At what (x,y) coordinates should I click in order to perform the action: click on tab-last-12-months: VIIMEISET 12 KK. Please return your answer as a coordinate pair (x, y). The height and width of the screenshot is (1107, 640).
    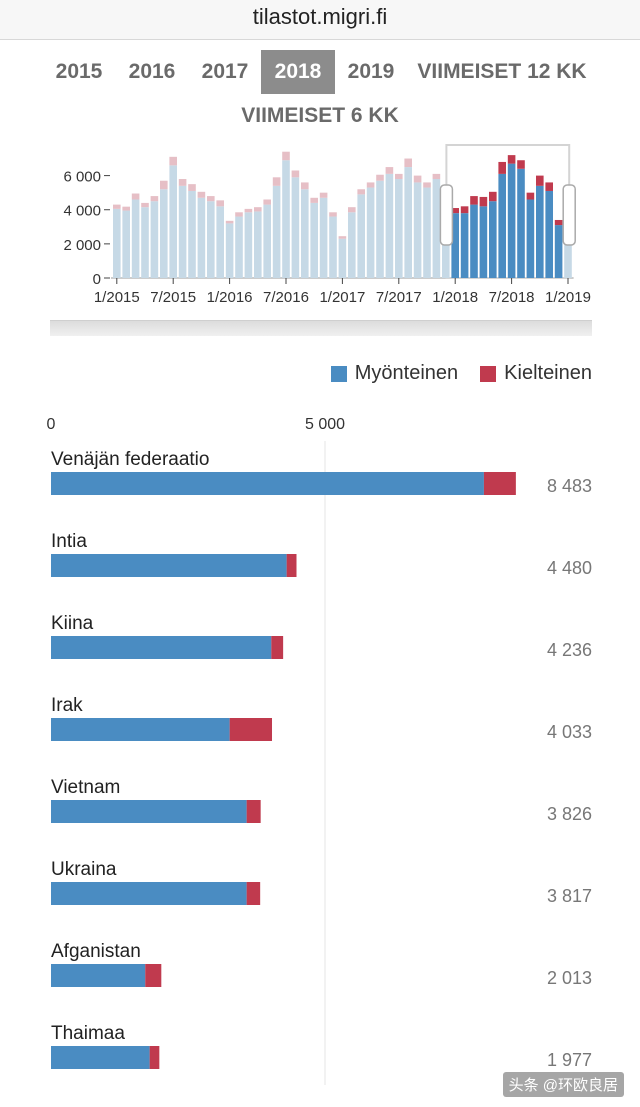
    Looking at the image, I should click on (502, 71).